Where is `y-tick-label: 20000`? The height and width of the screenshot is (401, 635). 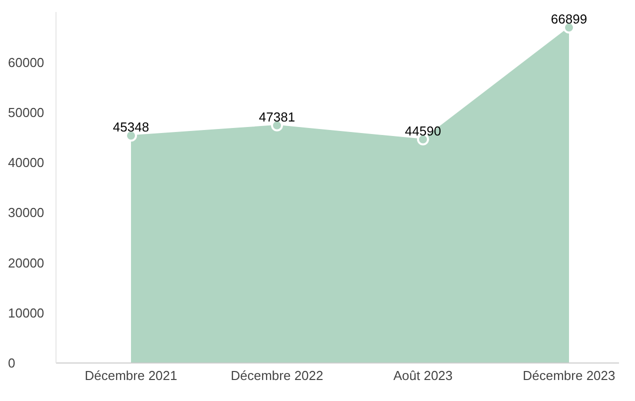 y-tick-label: 20000 is located at coordinates (26, 262).